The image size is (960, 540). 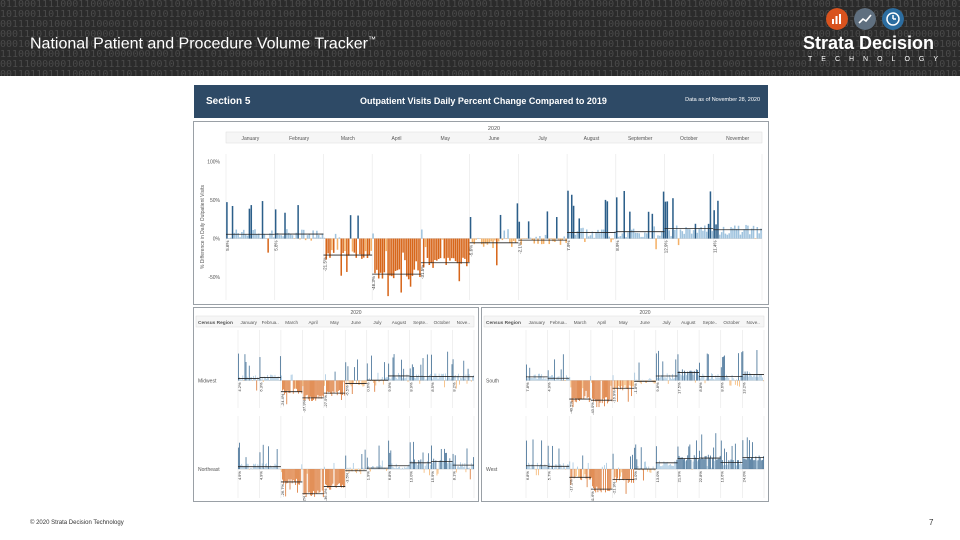 I want to click on month-header-label: August, so click(x=399, y=322).